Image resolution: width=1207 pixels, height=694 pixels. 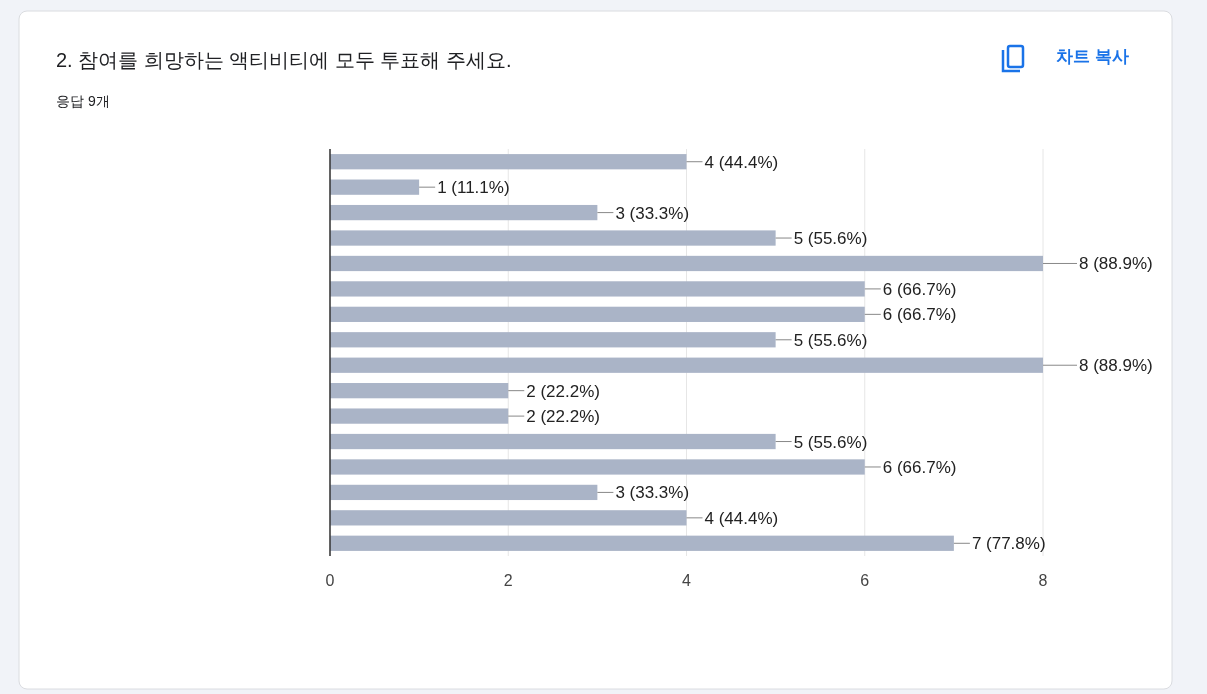 I want to click on title: 2. 참여를 희망하는 액티비티에 모두 투표해 주세요., so click(x=284, y=60).